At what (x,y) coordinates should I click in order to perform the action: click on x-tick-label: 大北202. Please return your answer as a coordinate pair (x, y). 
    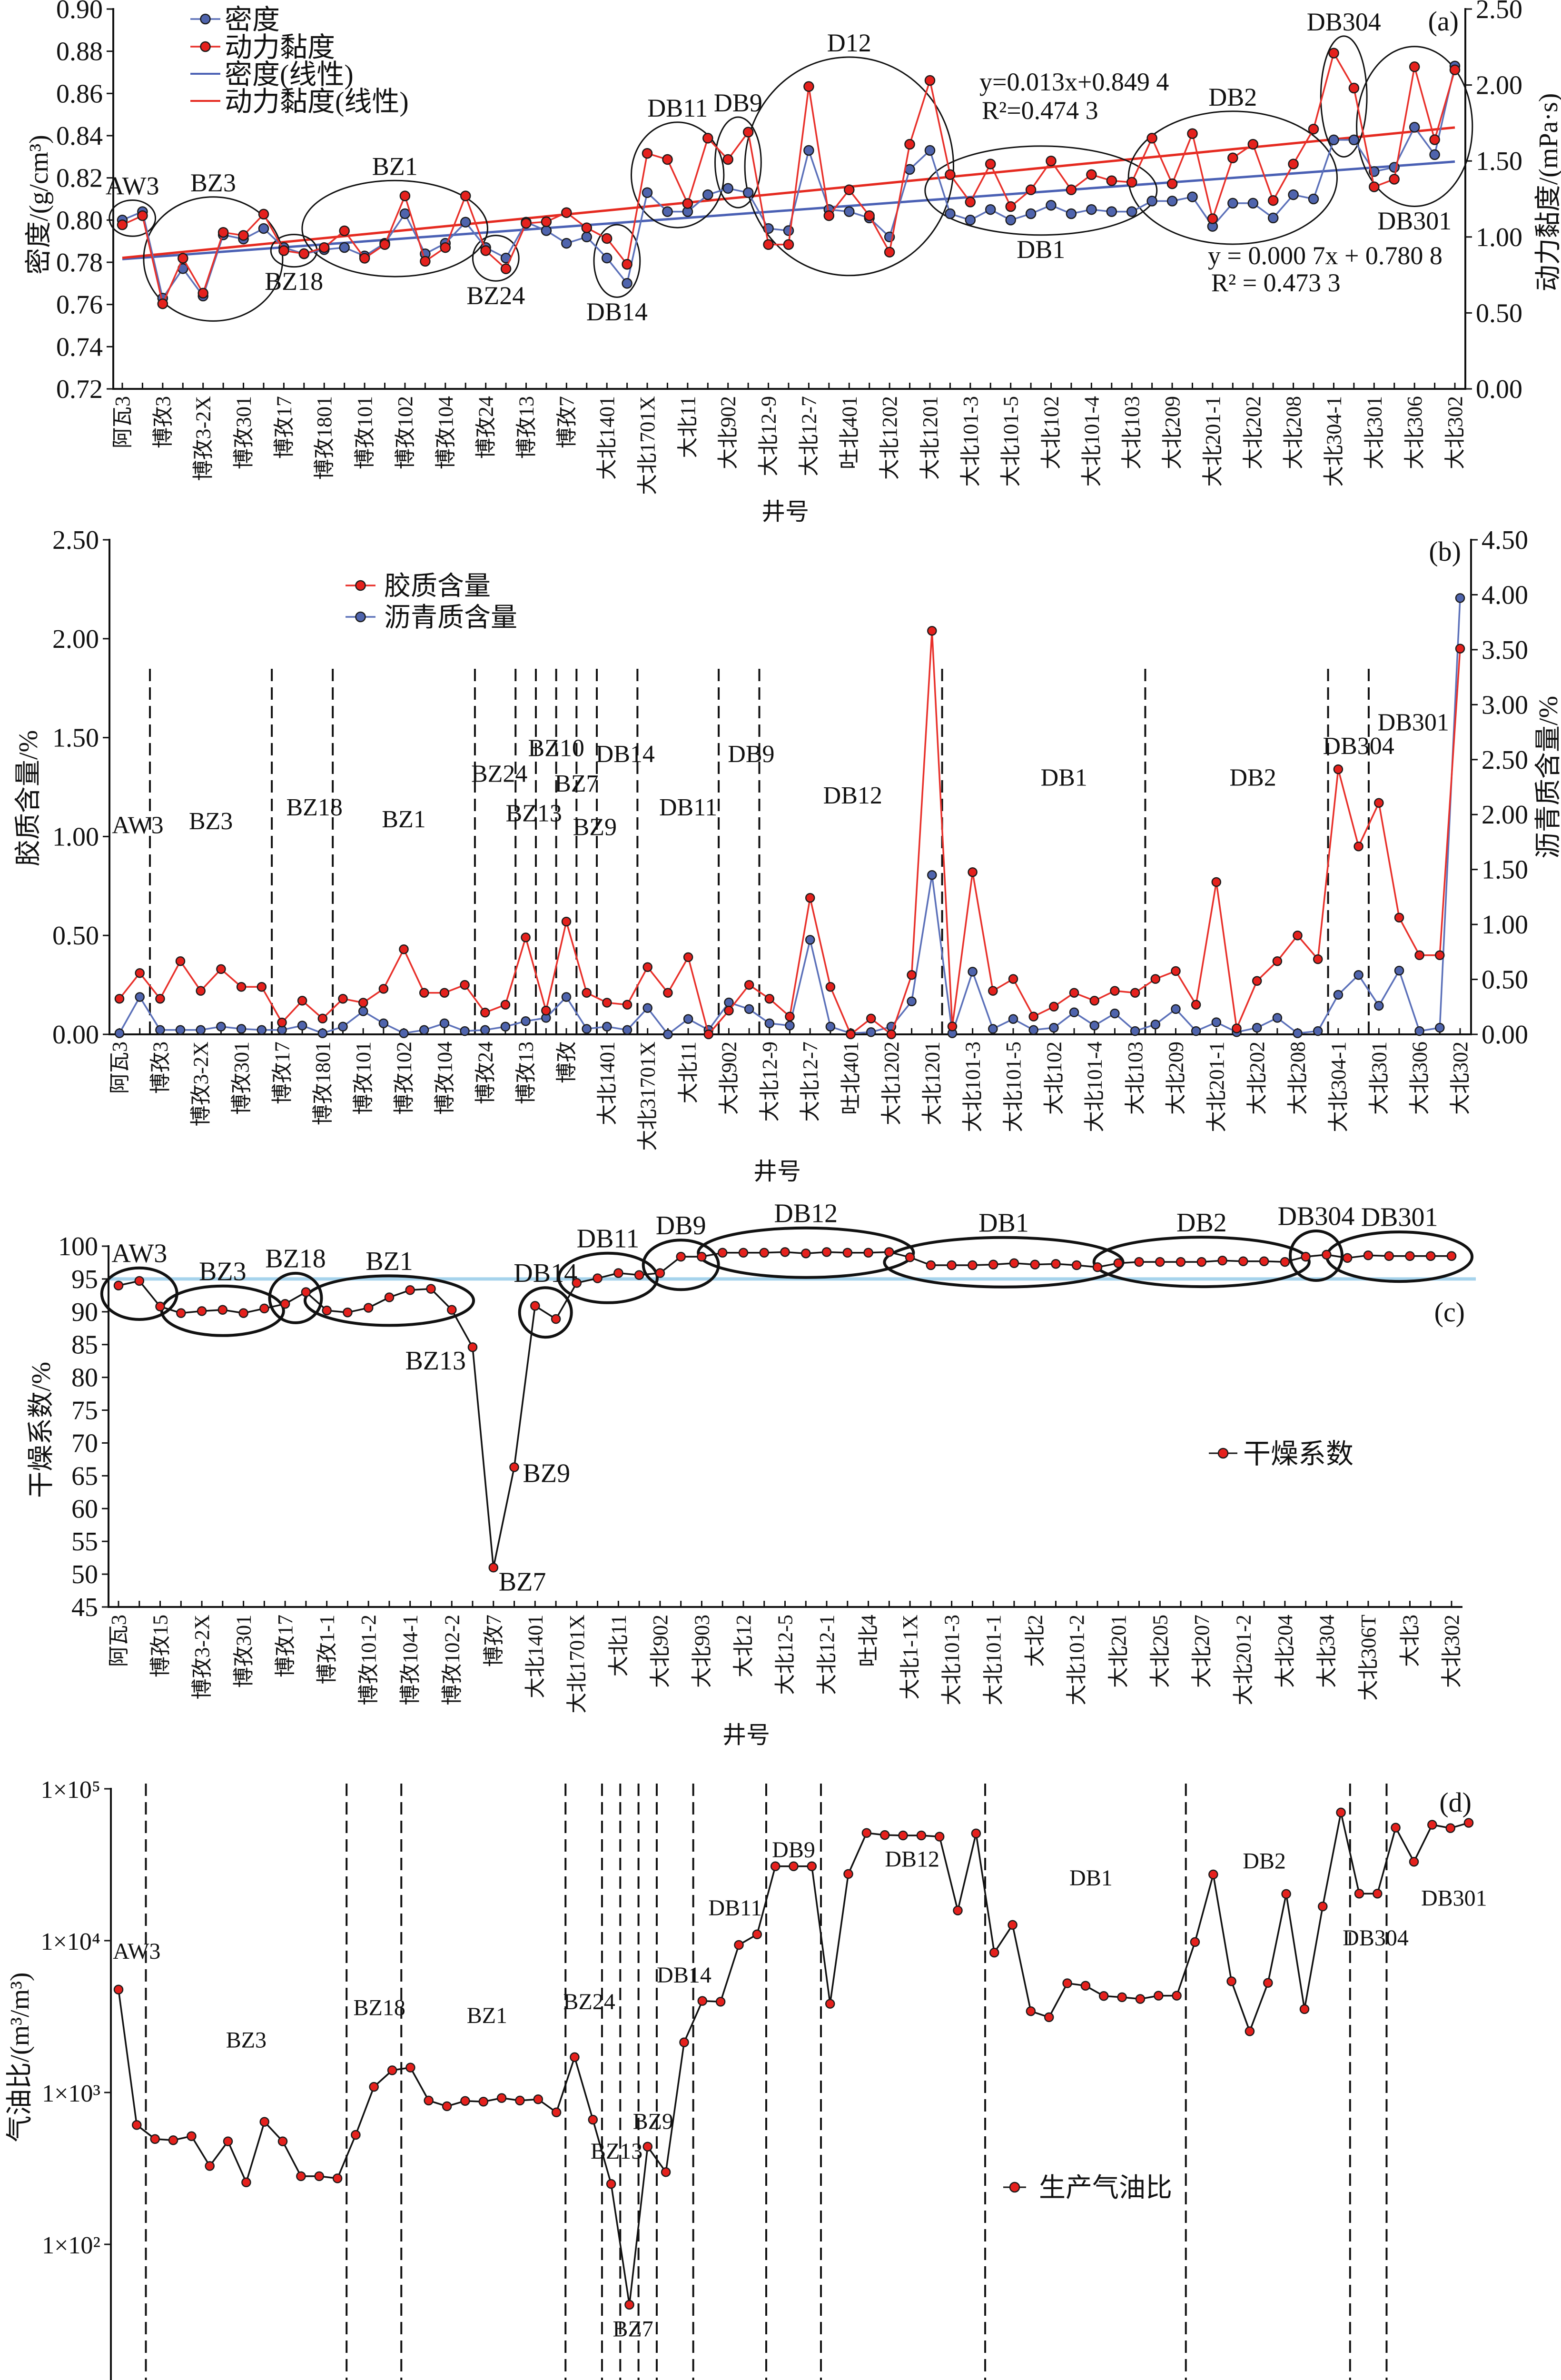
    Looking at the image, I should click on (1257, 1078).